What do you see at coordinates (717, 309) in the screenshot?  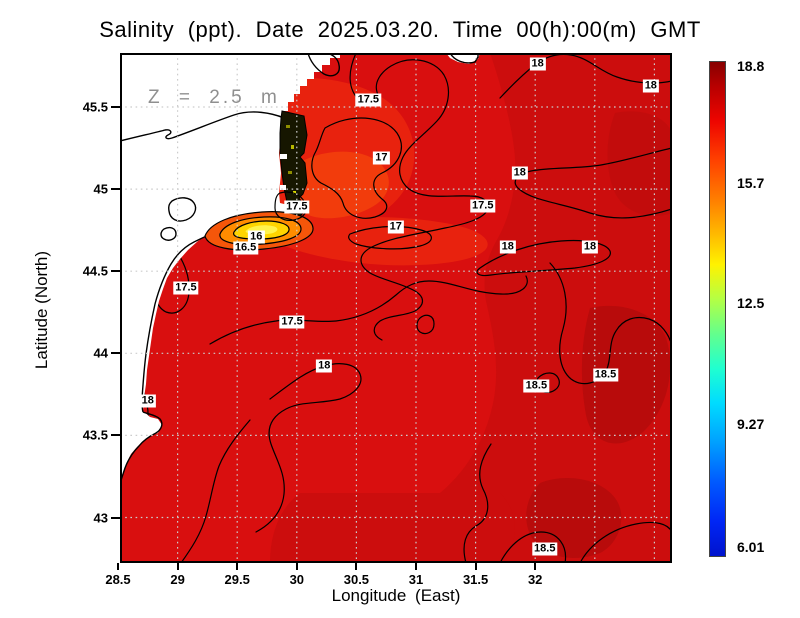 I see `colorbar` at bounding box center [717, 309].